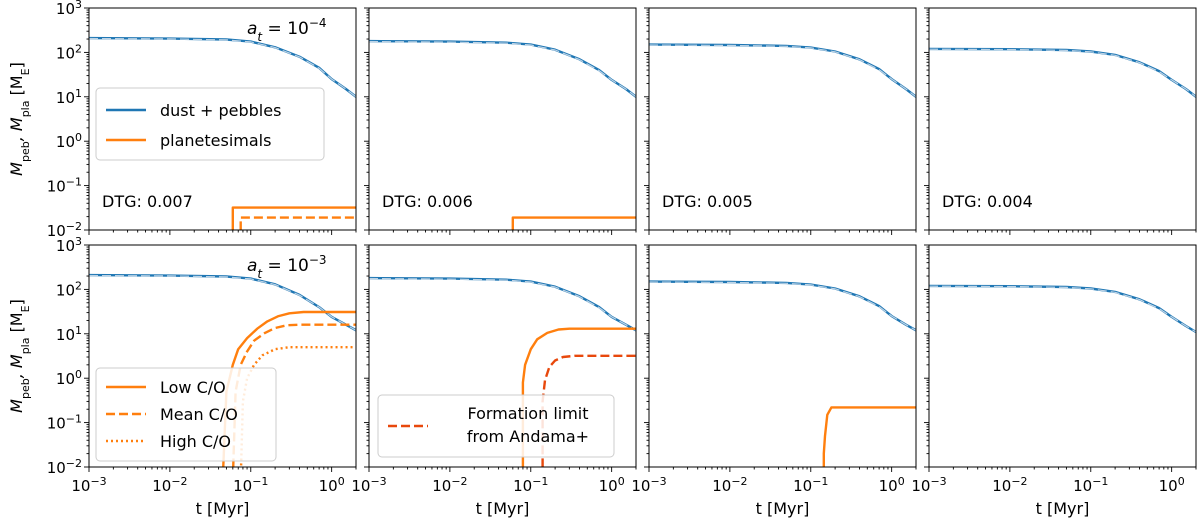  What do you see at coordinates (147, 201) in the screenshot?
I see `dtg-label: DTG: 0.007` at bounding box center [147, 201].